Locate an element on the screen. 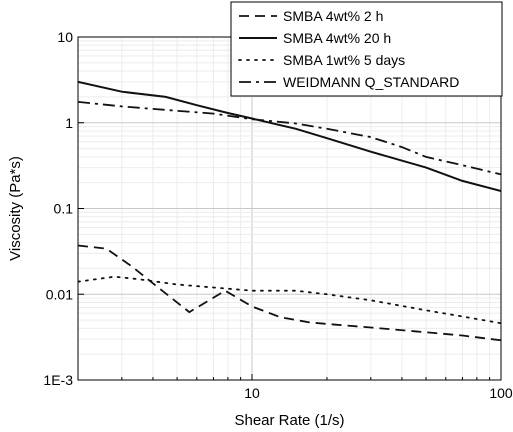  y-tick-label: 0.1 is located at coordinates (64, 209).